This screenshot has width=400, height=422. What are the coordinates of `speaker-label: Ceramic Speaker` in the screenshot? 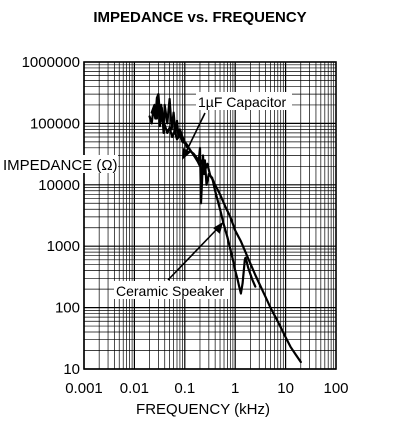 It's located at (170, 291).